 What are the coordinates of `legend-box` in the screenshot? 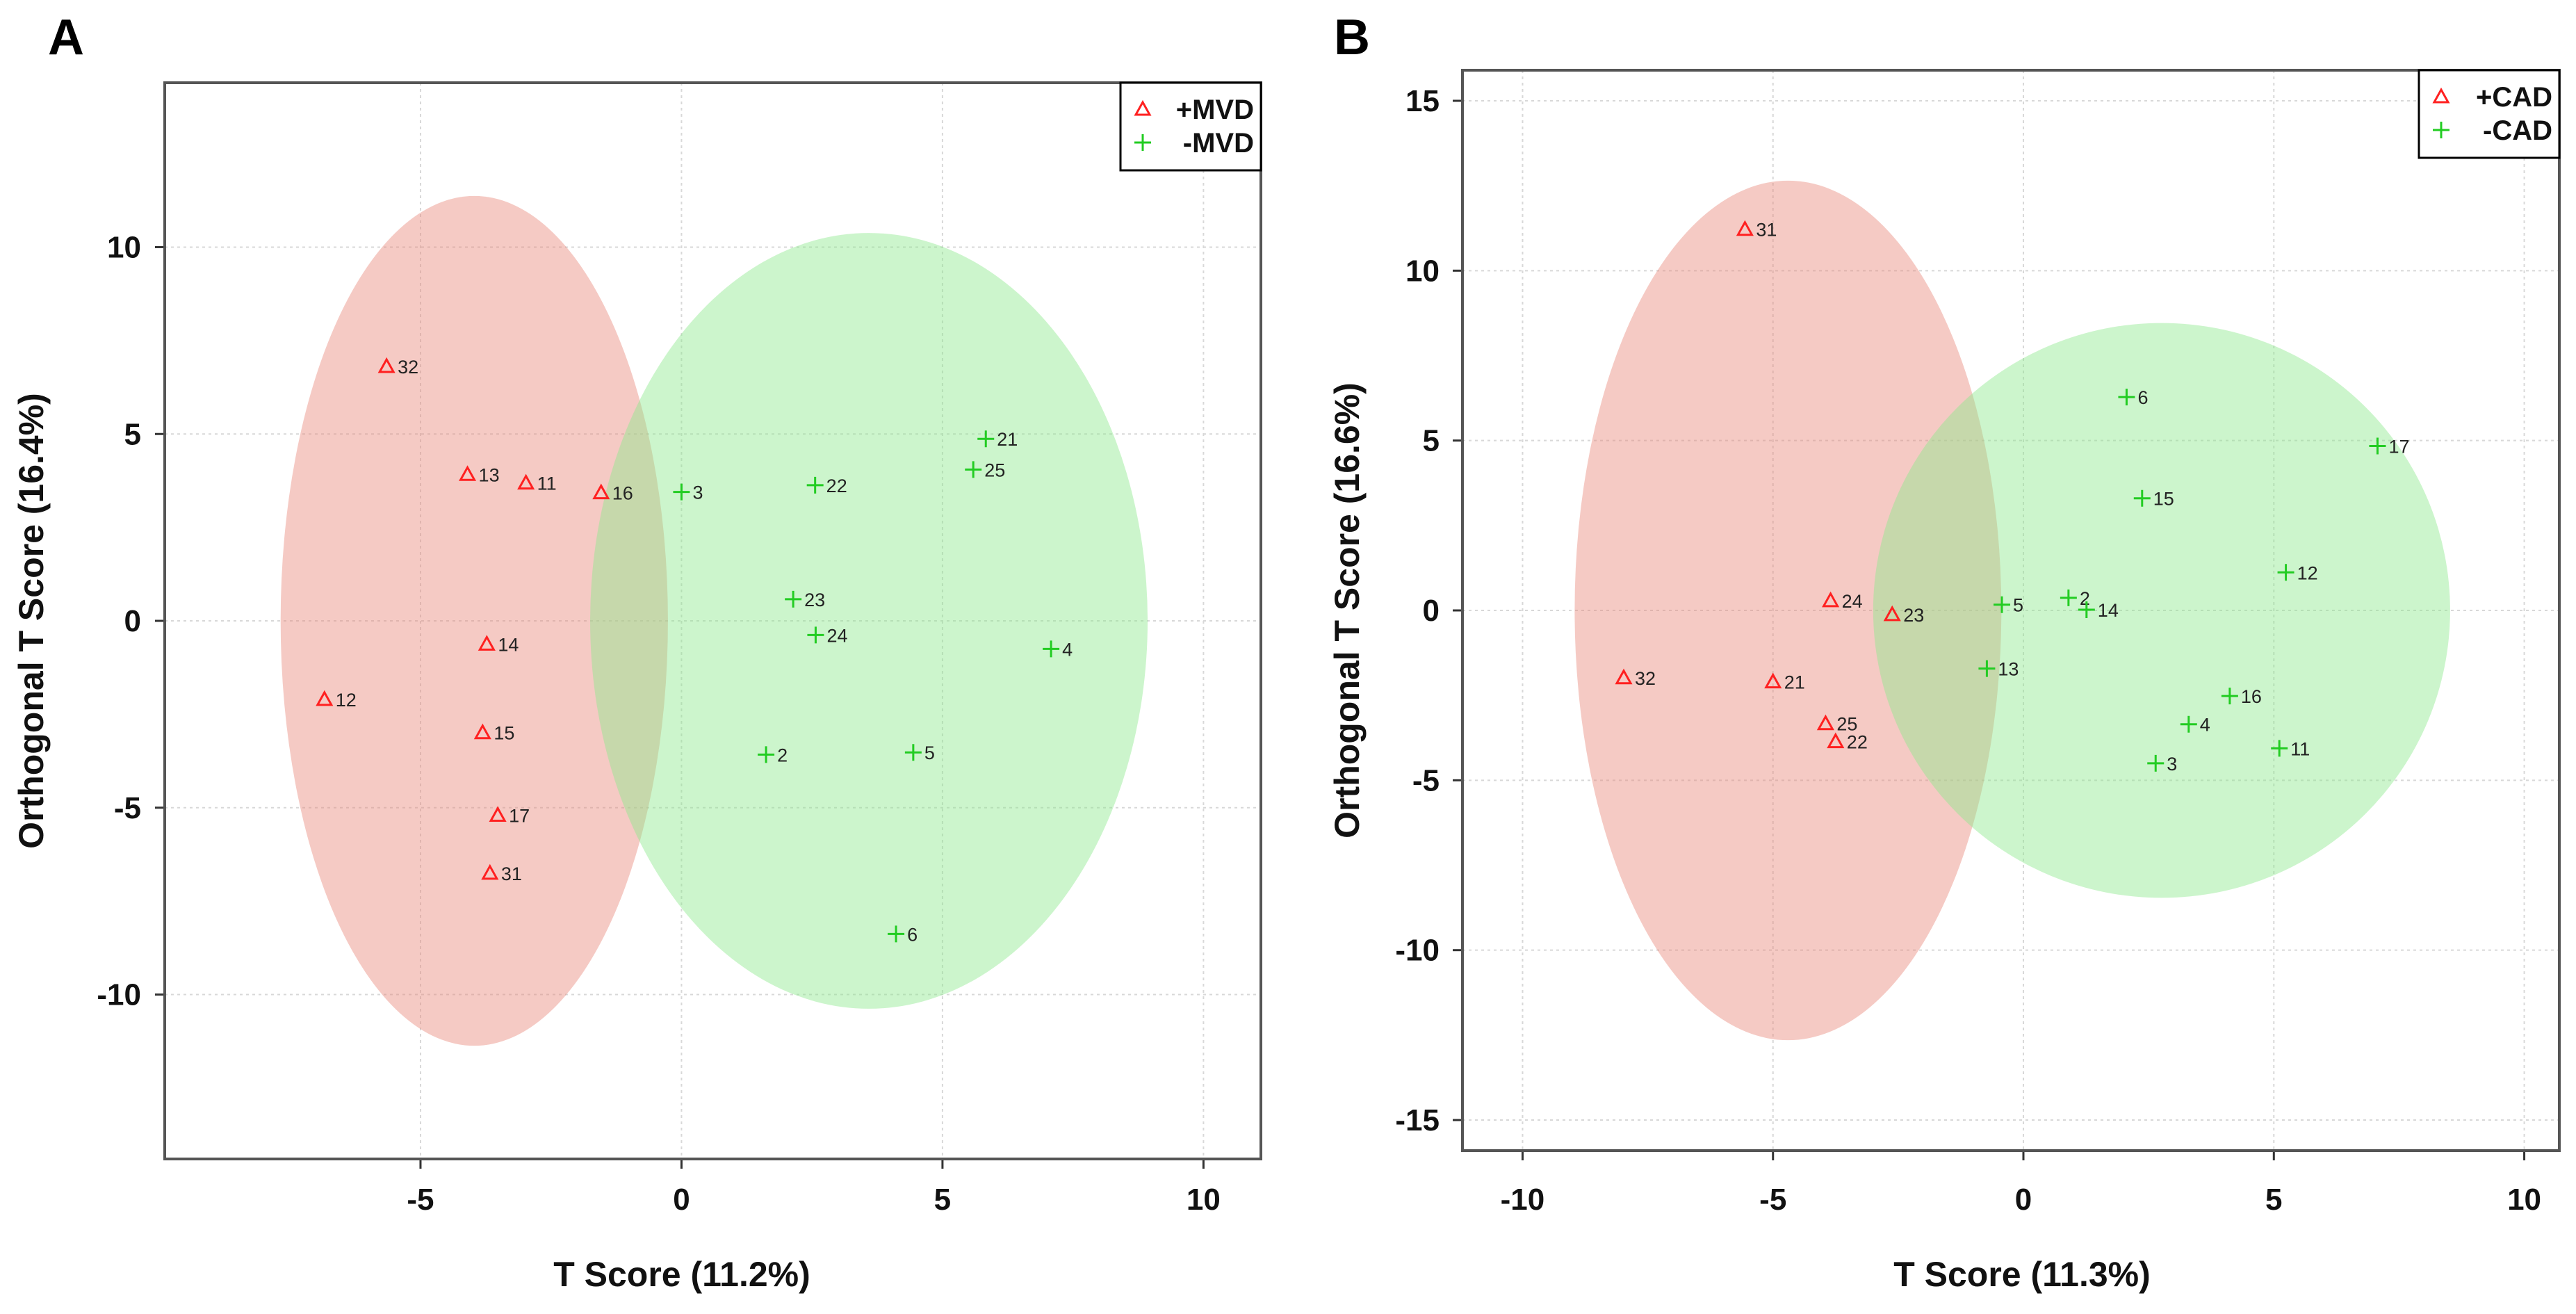 It's located at (1190, 126).